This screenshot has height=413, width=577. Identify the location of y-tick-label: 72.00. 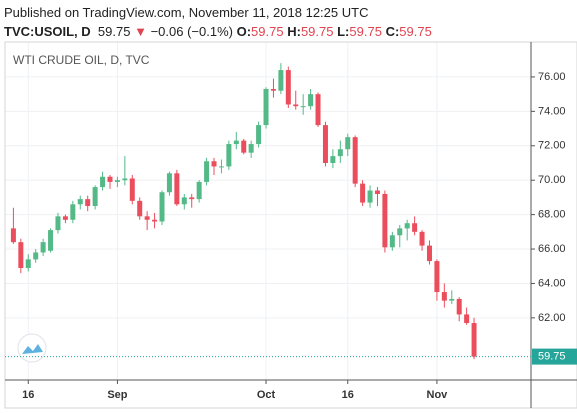
(552, 146).